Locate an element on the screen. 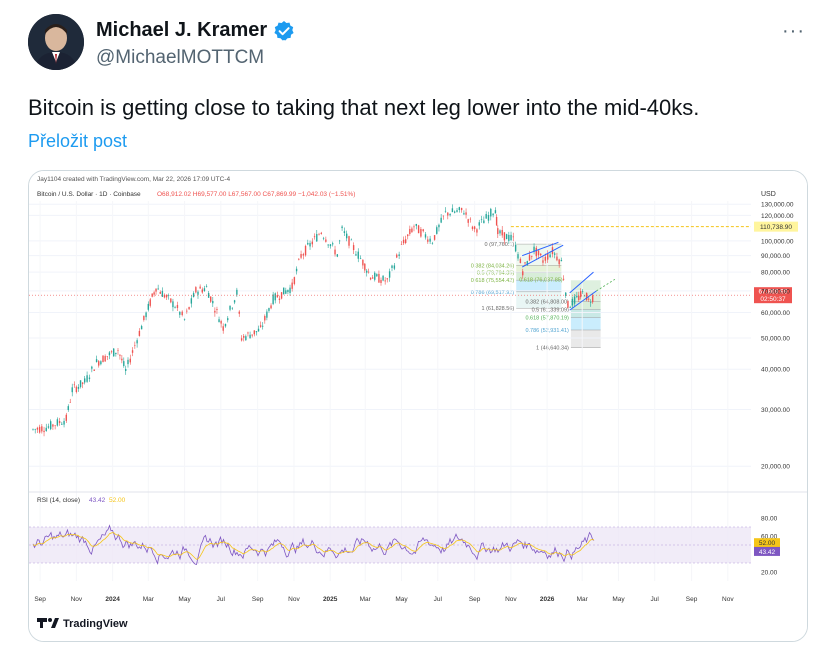  fib-lower-label: 0.5 (61,339.09) is located at coordinates (550, 310).